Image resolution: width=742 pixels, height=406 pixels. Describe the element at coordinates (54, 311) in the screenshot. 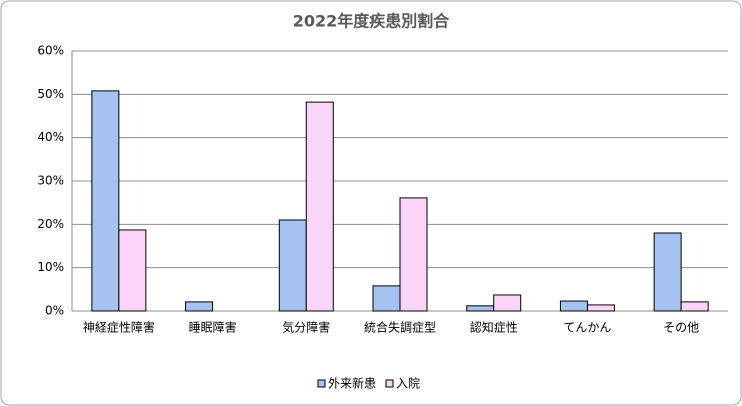

I see `y-tick-label: 0%` at that location.